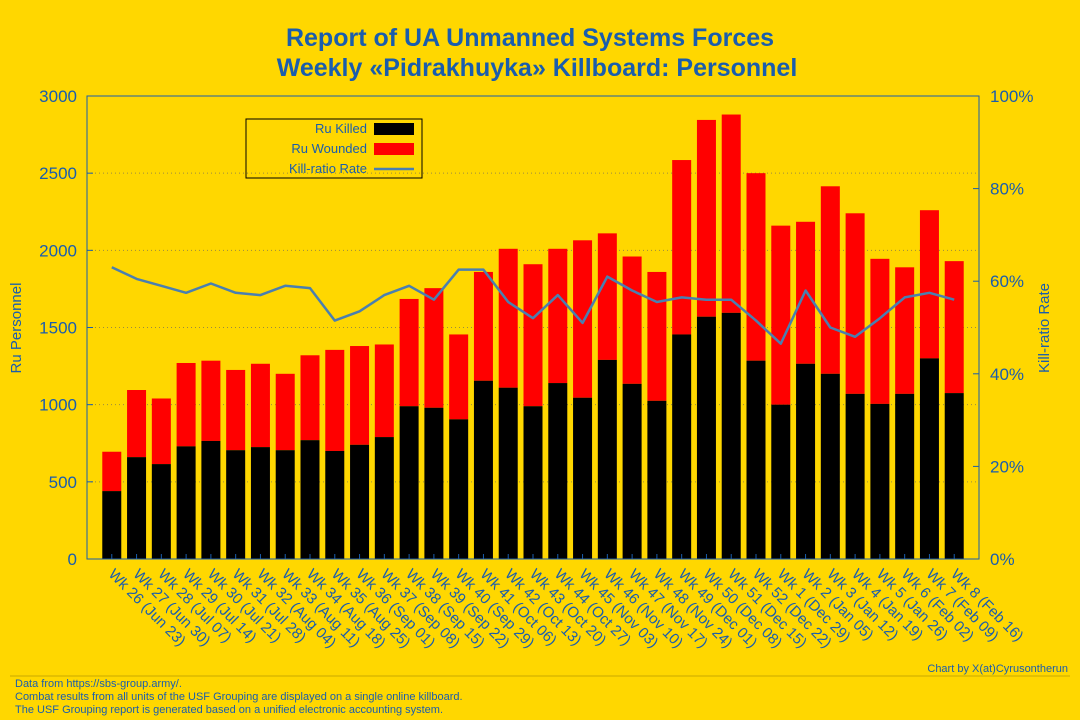 The height and width of the screenshot is (720, 1080). Describe the element at coordinates (72, 559) in the screenshot. I see `y-tick-label: 0` at that location.